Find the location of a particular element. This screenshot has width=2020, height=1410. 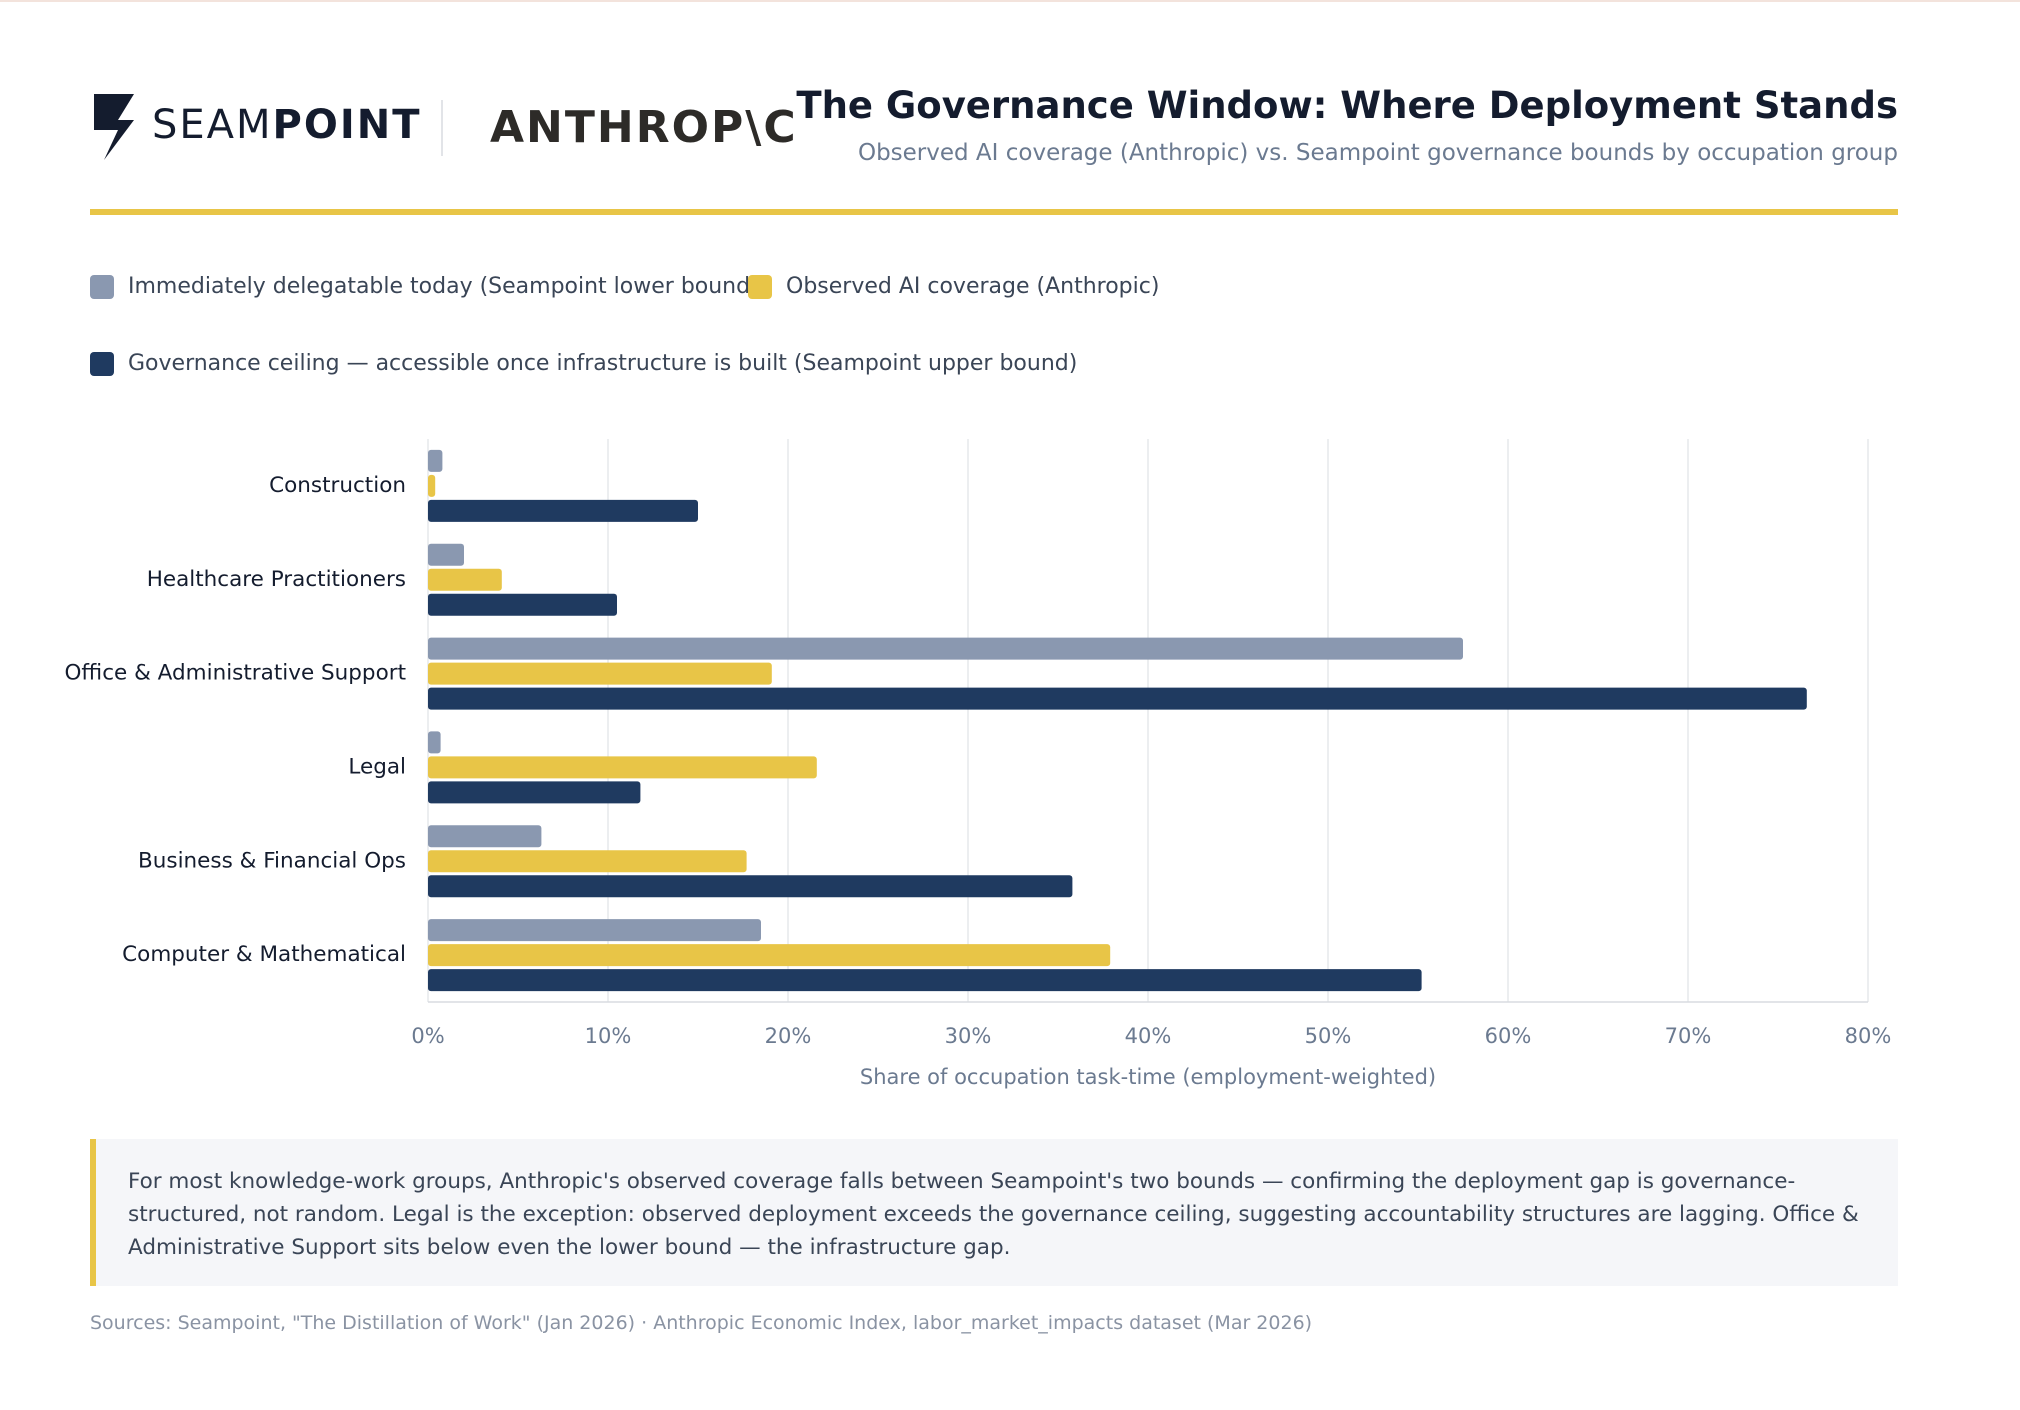

y-tick-label: Legal is located at coordinates (377, 766).